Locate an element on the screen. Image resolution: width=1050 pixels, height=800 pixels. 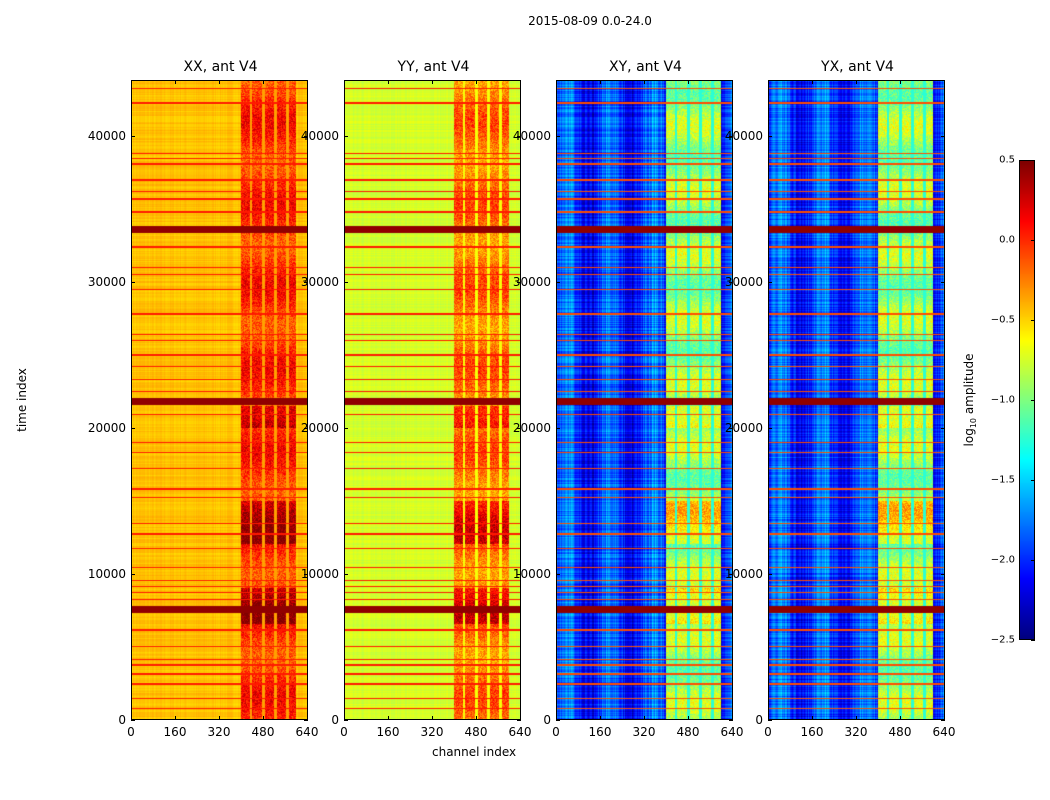
colorbar-tick-label: −2.5 is located at coordinates (1002, 640).